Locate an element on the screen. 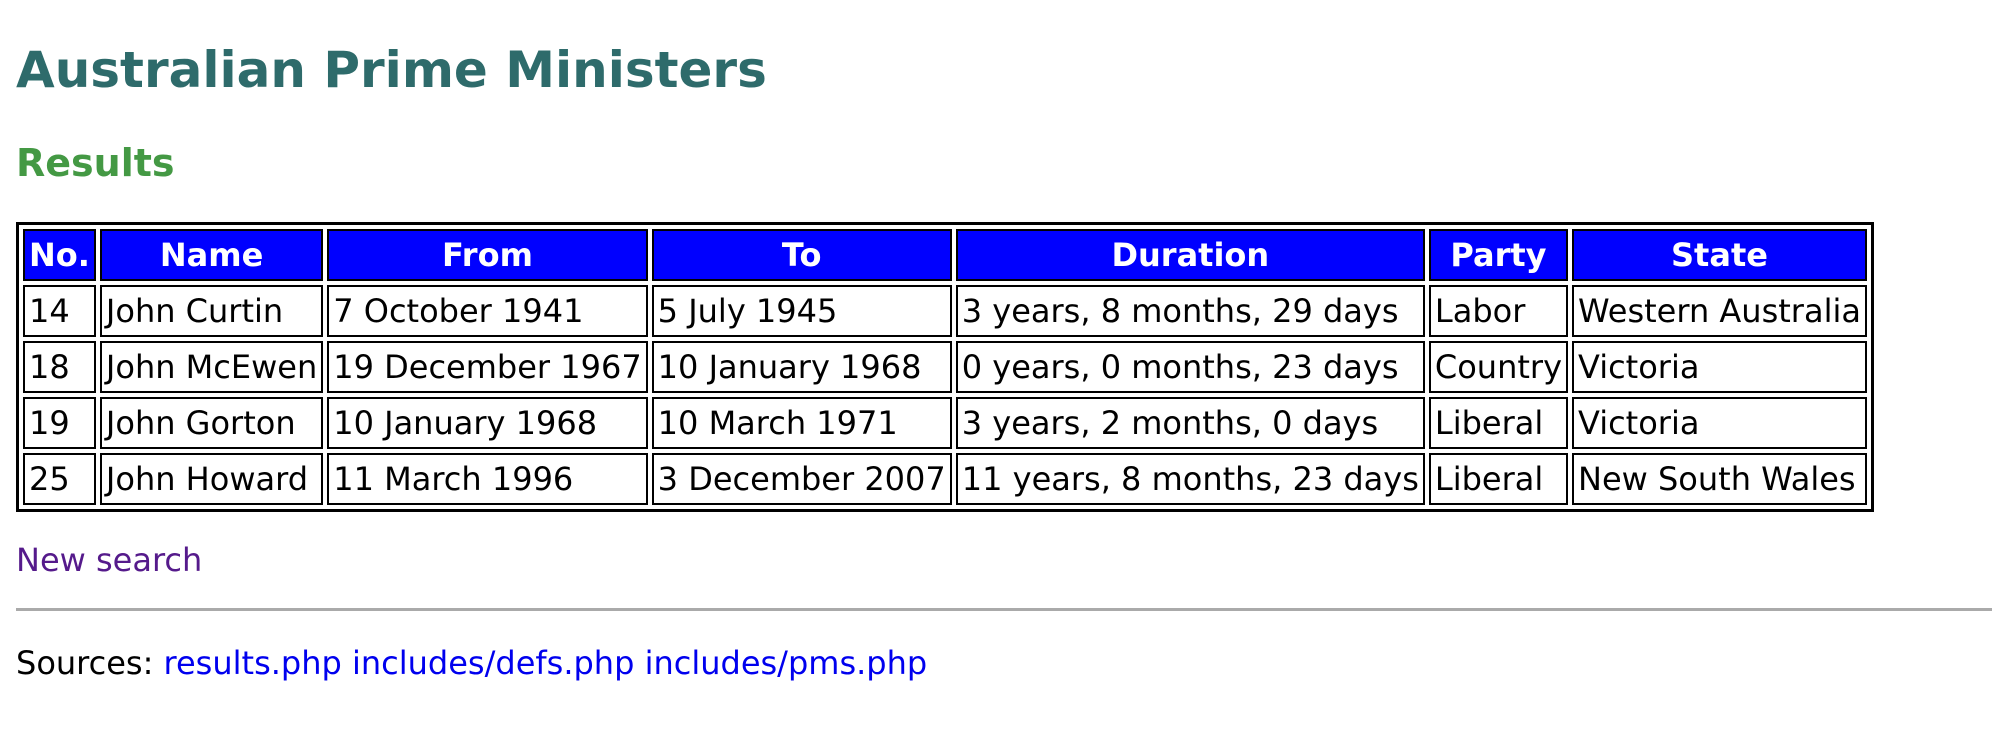 The image size is (2008, 732). cell-from: 11 March 1996 is located at coordinates (487, 479).